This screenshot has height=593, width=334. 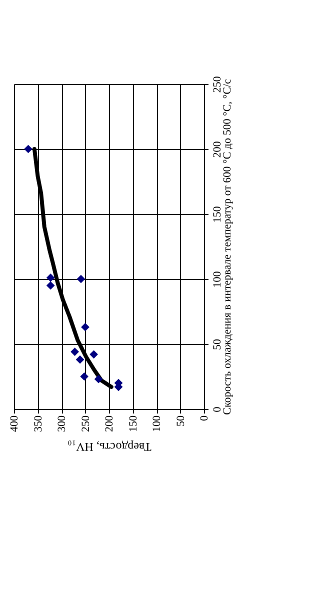 I want to click on x-tick-label: 350, so click(x=38, y=423).